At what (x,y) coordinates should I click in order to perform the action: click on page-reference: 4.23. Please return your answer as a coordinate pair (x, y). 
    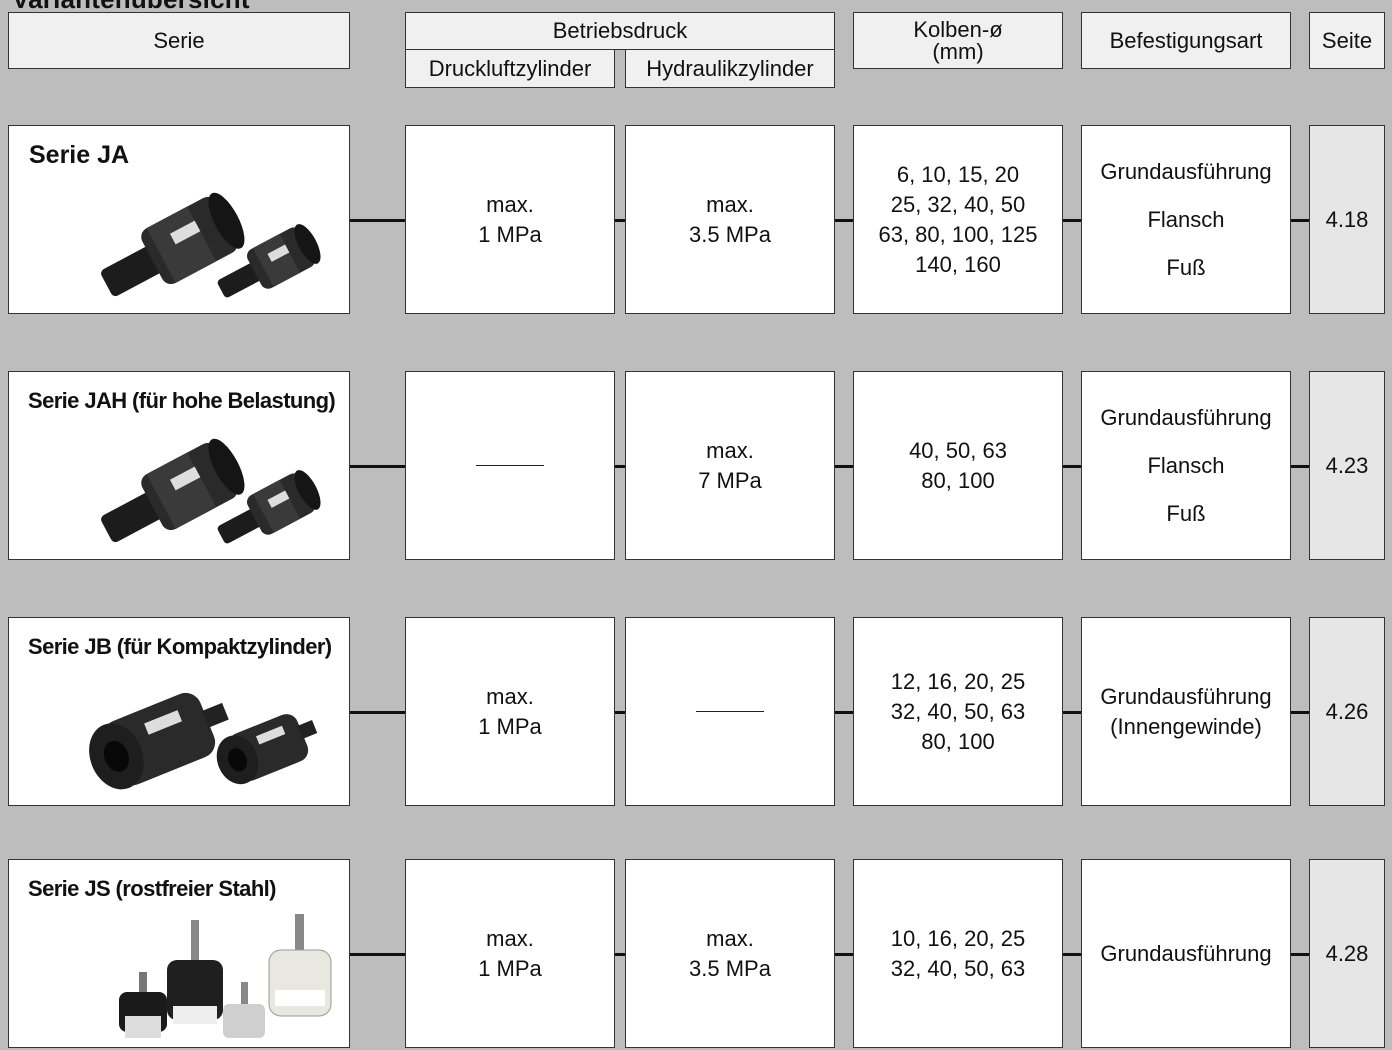
    Looking at the image, I should click on (1347, 465).